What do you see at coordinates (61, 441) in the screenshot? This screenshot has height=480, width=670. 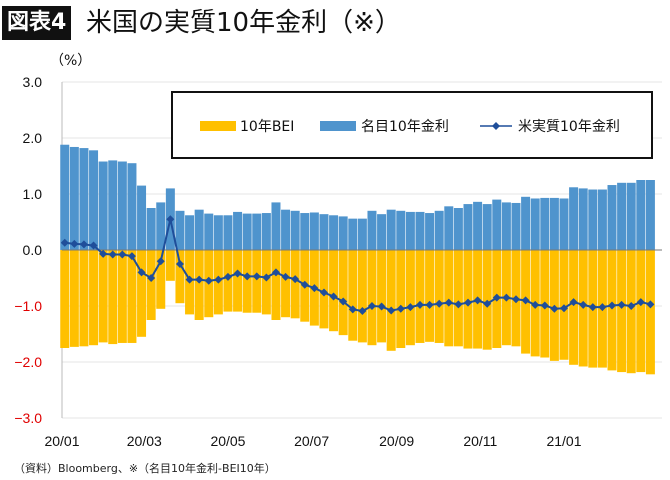 I see `x-tick-label: 20/01` at bounding box center [61, 441].